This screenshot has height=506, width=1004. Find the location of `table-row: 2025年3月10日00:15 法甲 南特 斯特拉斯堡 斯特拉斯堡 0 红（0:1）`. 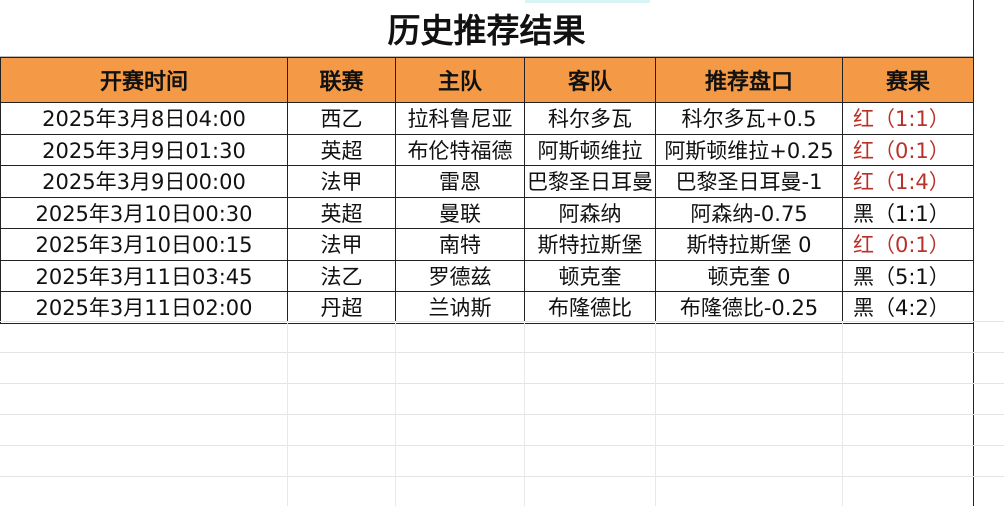

table-row: 2025年3月10日00:15 法甲 南特 斯特拉斯堡 斯特拉斯堡 0 红（0:1） is located at coordinates (487, 244).